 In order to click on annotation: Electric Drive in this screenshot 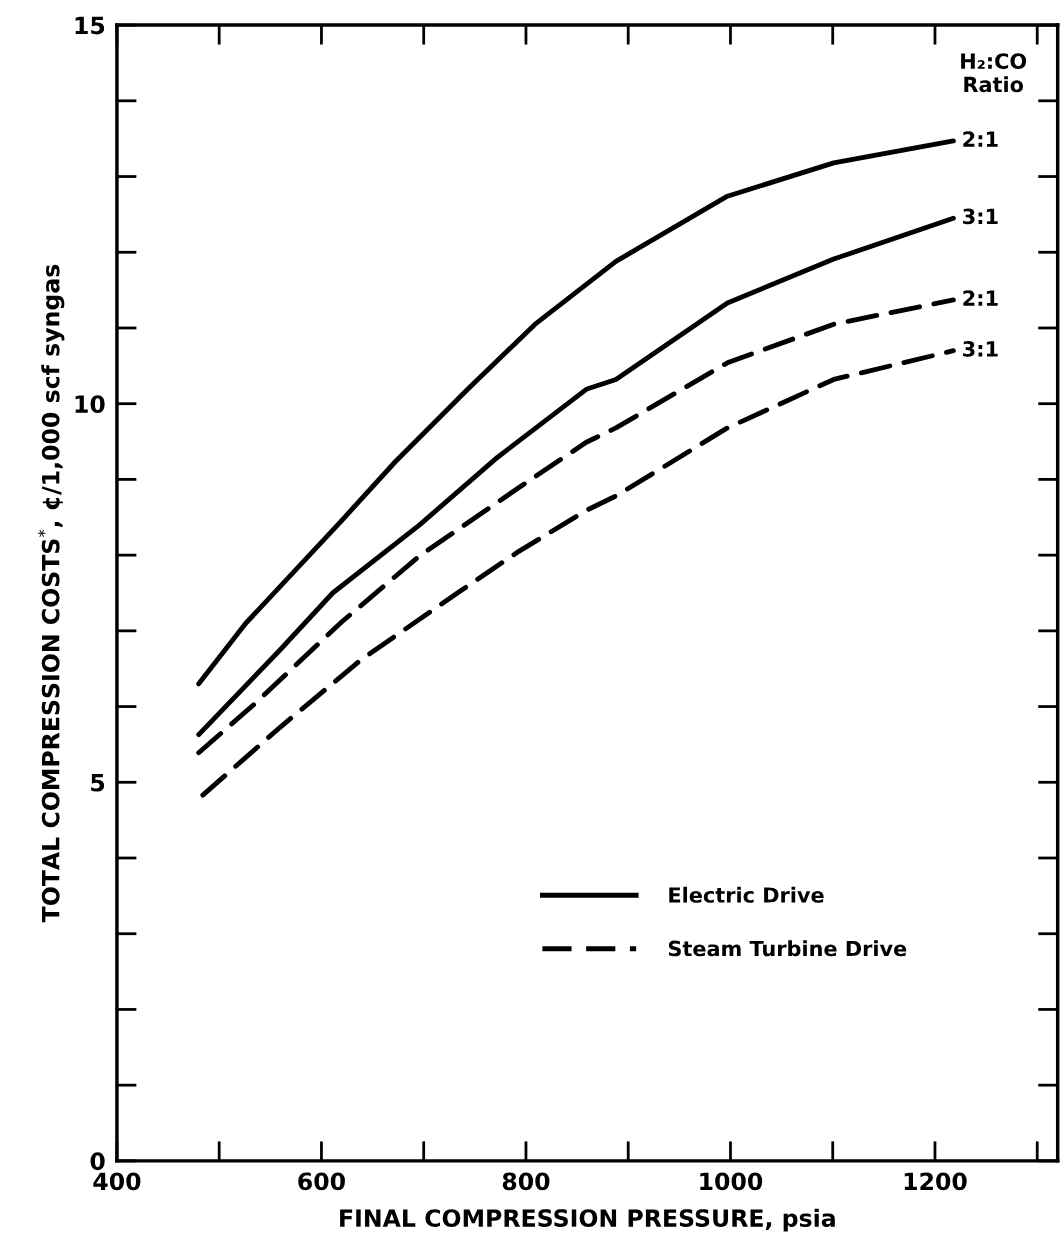, I will do `click(746, 894)`.